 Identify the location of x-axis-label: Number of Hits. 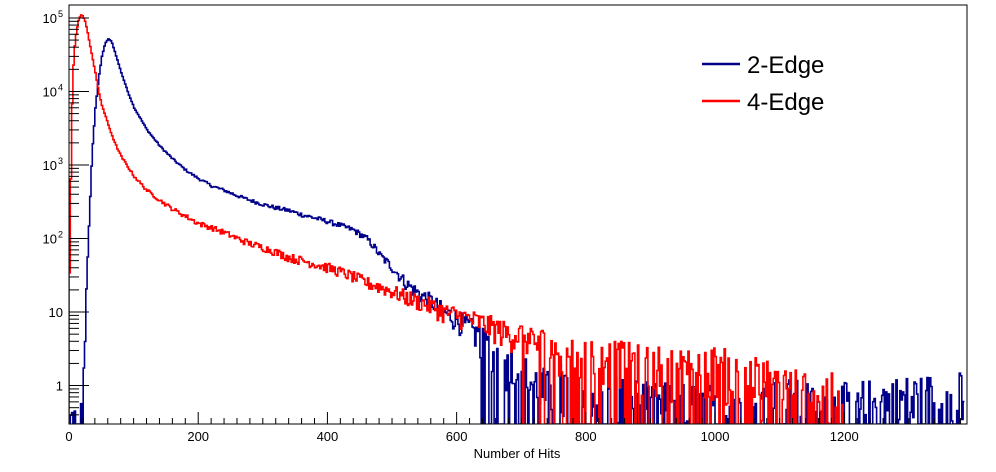
(517, 453).